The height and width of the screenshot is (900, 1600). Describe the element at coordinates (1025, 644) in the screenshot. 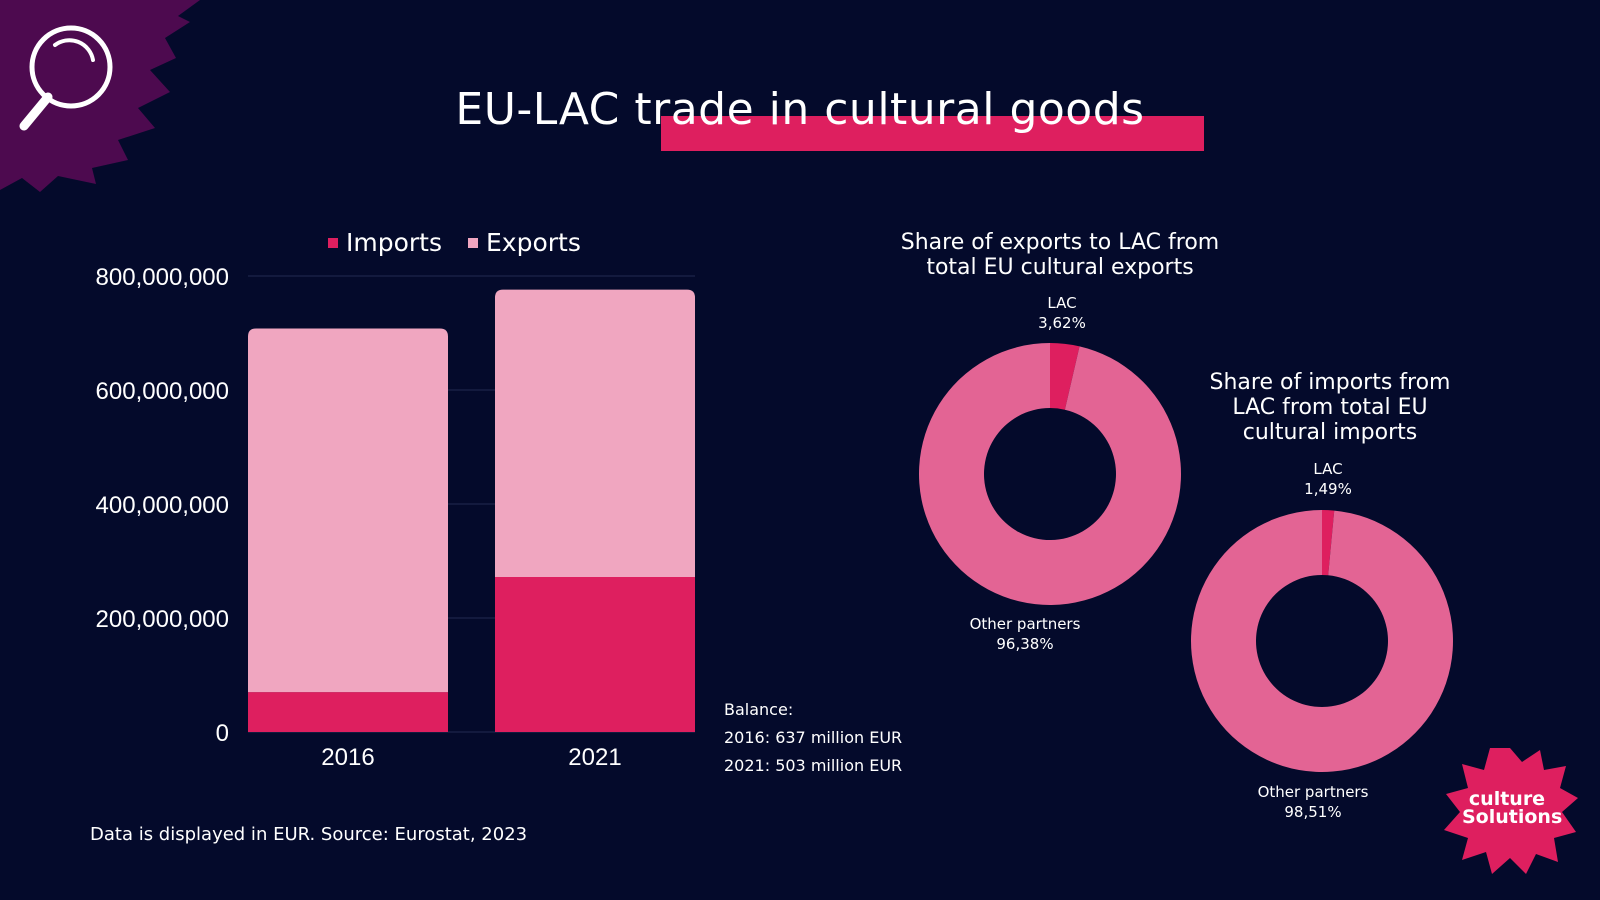

I see `donut-exports-others-value: 96,38%` at that location.